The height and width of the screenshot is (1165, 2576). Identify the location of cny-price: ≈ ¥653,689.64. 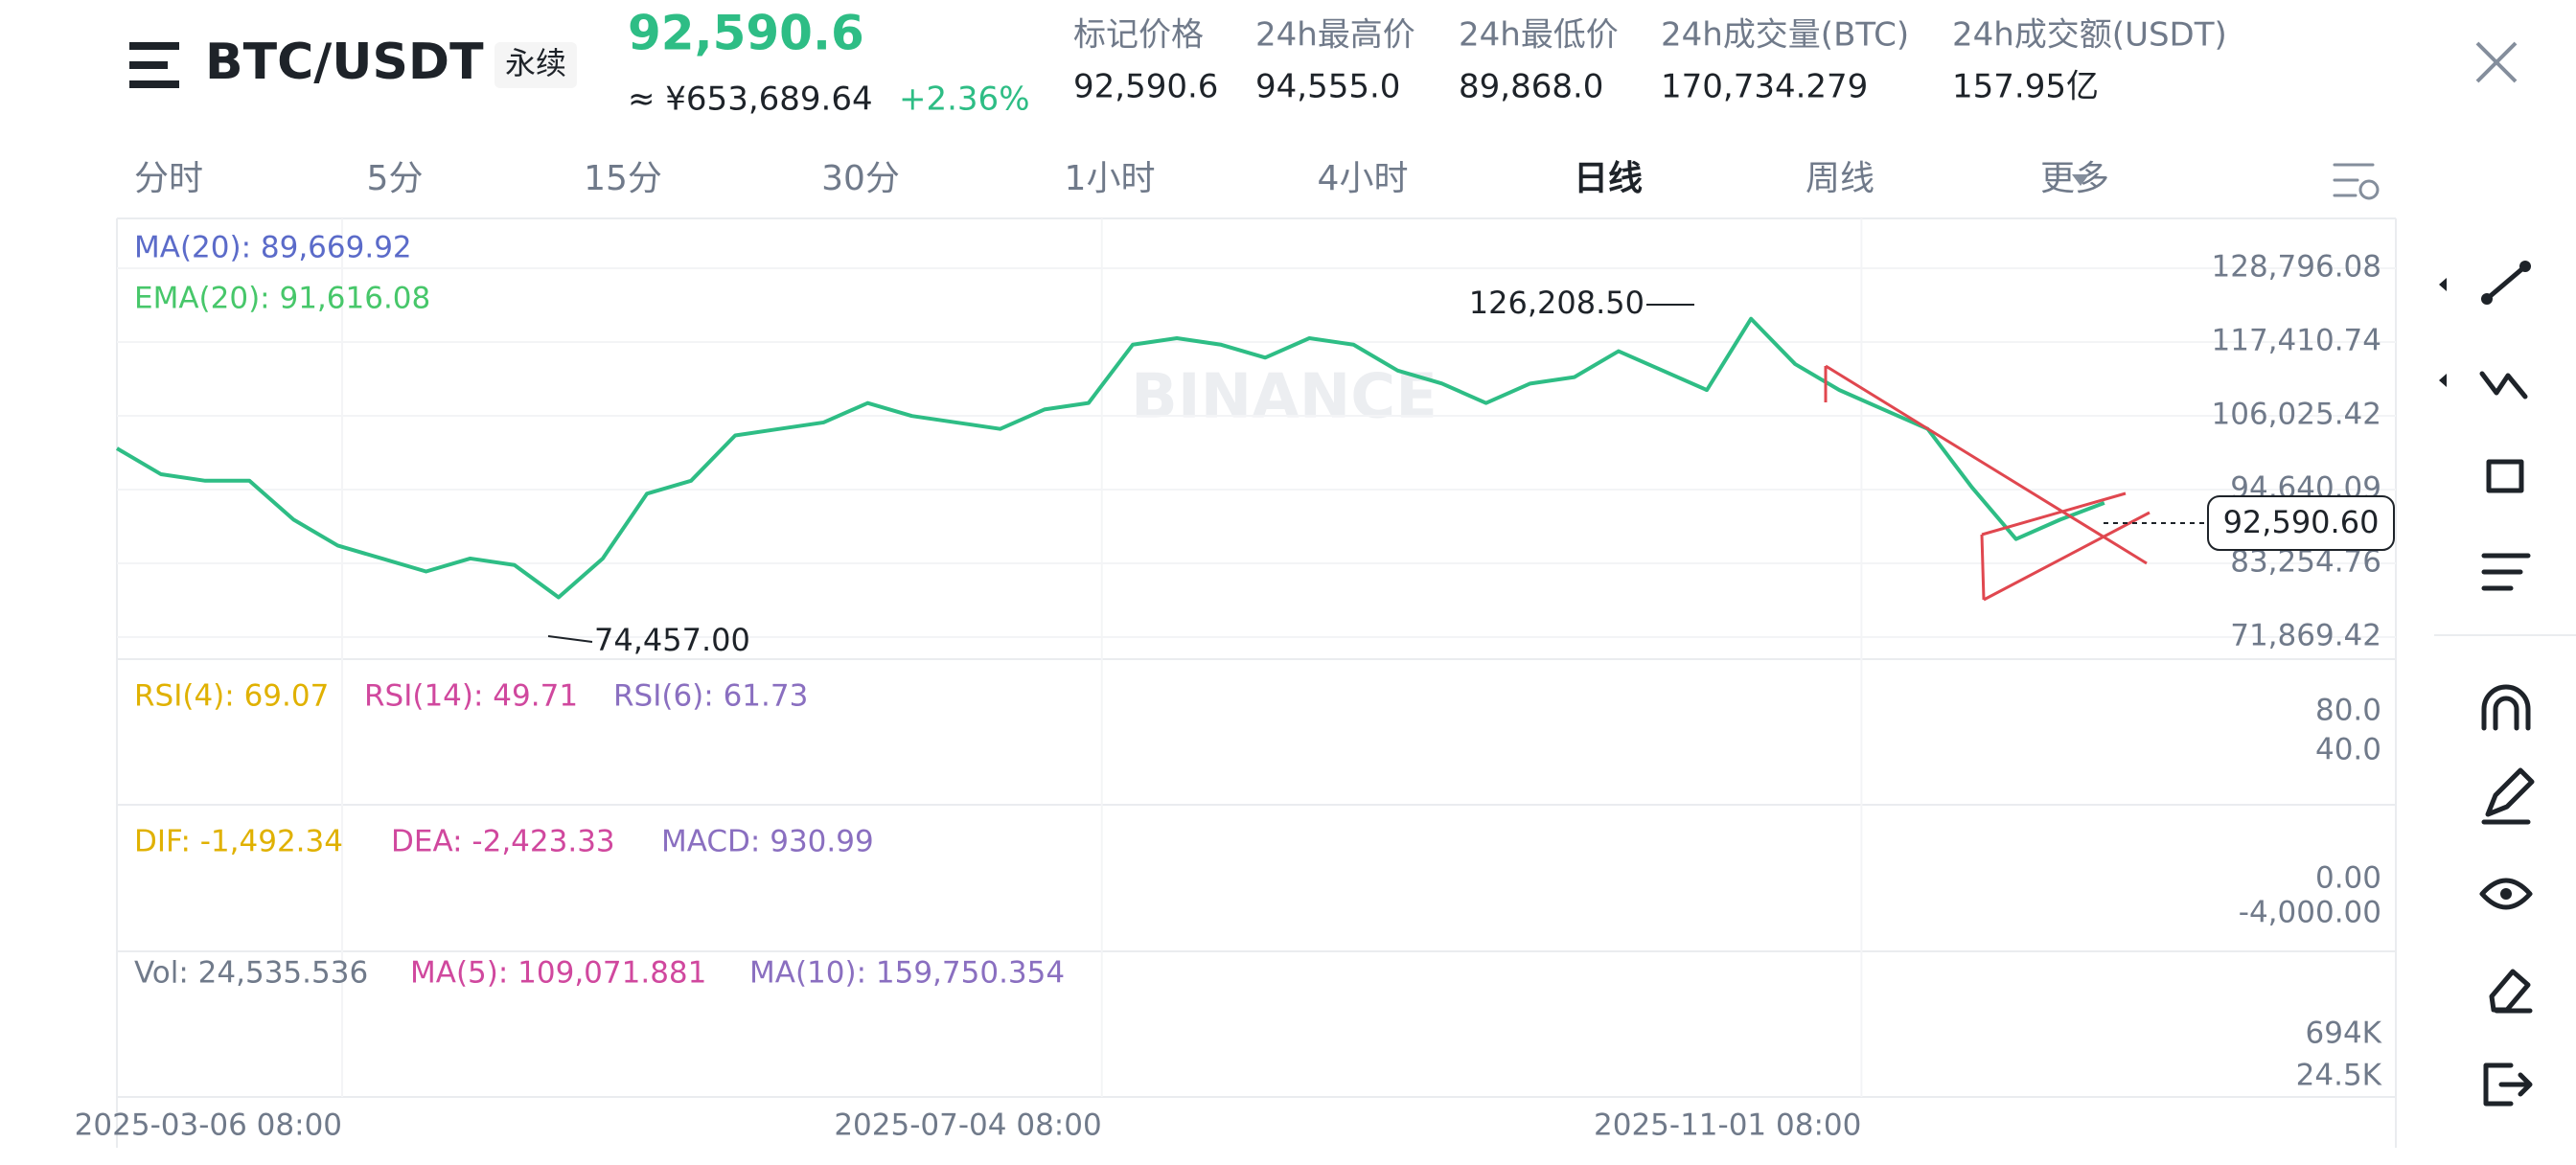
(750, 100).